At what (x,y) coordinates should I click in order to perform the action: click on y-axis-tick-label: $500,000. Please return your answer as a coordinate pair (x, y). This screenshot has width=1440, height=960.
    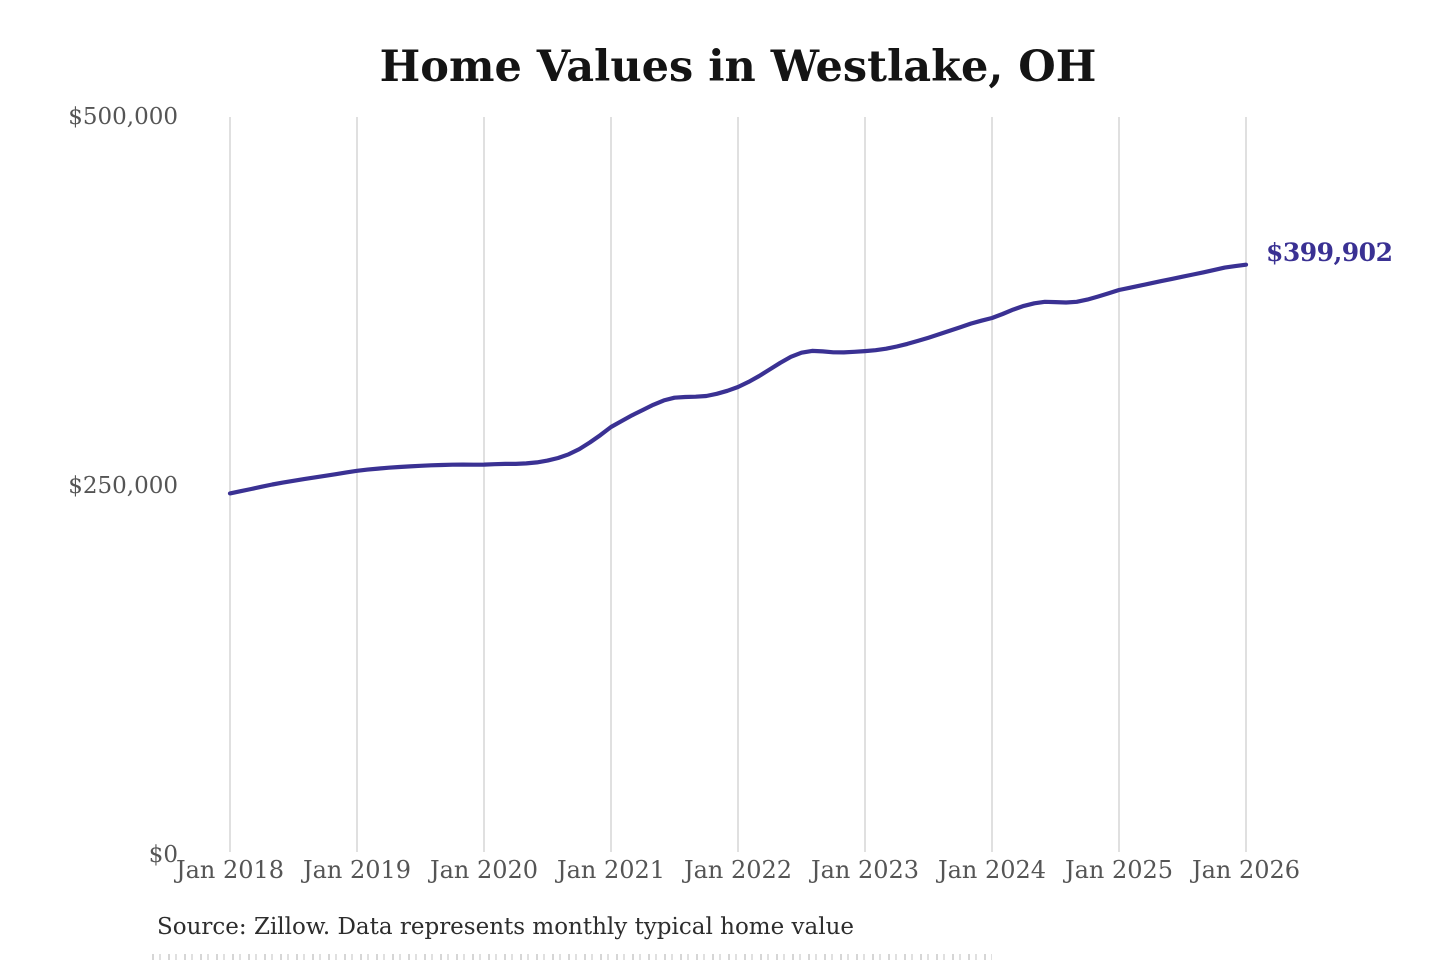
    Looking at the image, I should click on (123, 117).